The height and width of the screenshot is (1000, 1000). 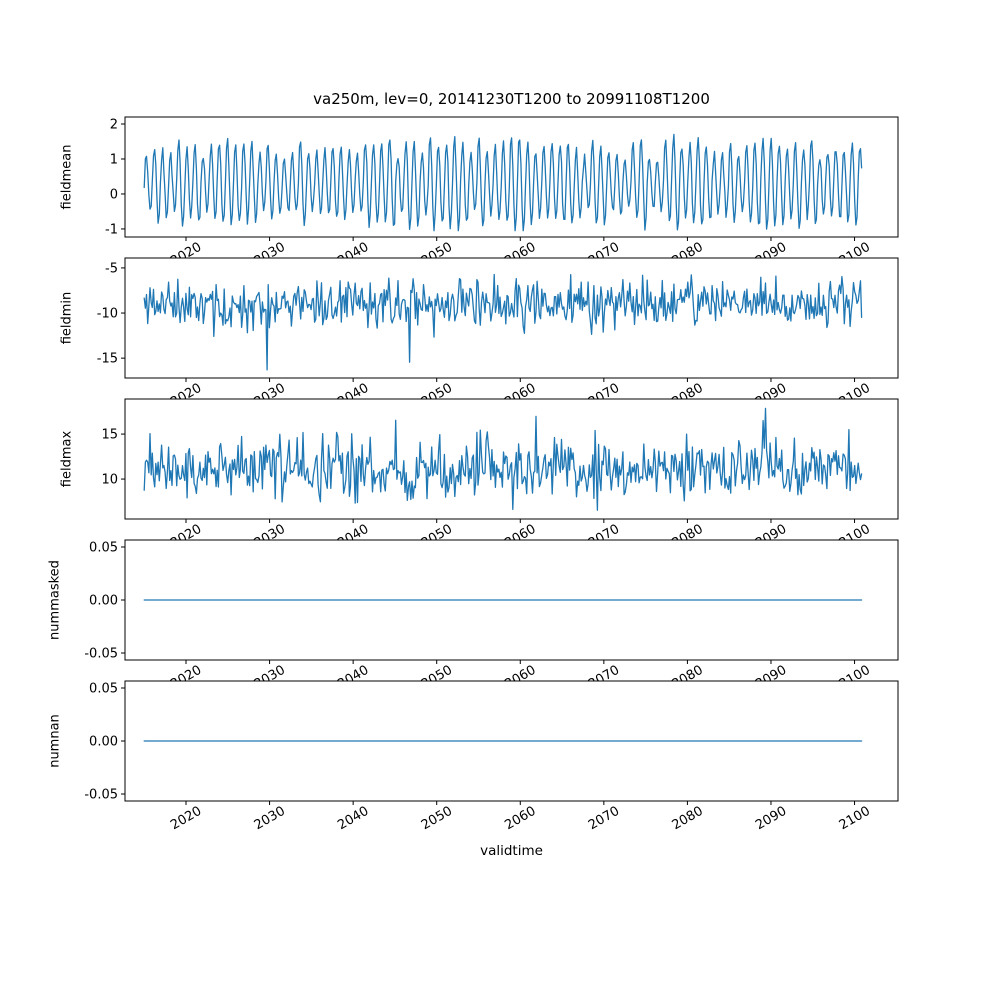 I want to click on subplot-fieldmean-ytick-label: -1, so click(x=111, y=229).